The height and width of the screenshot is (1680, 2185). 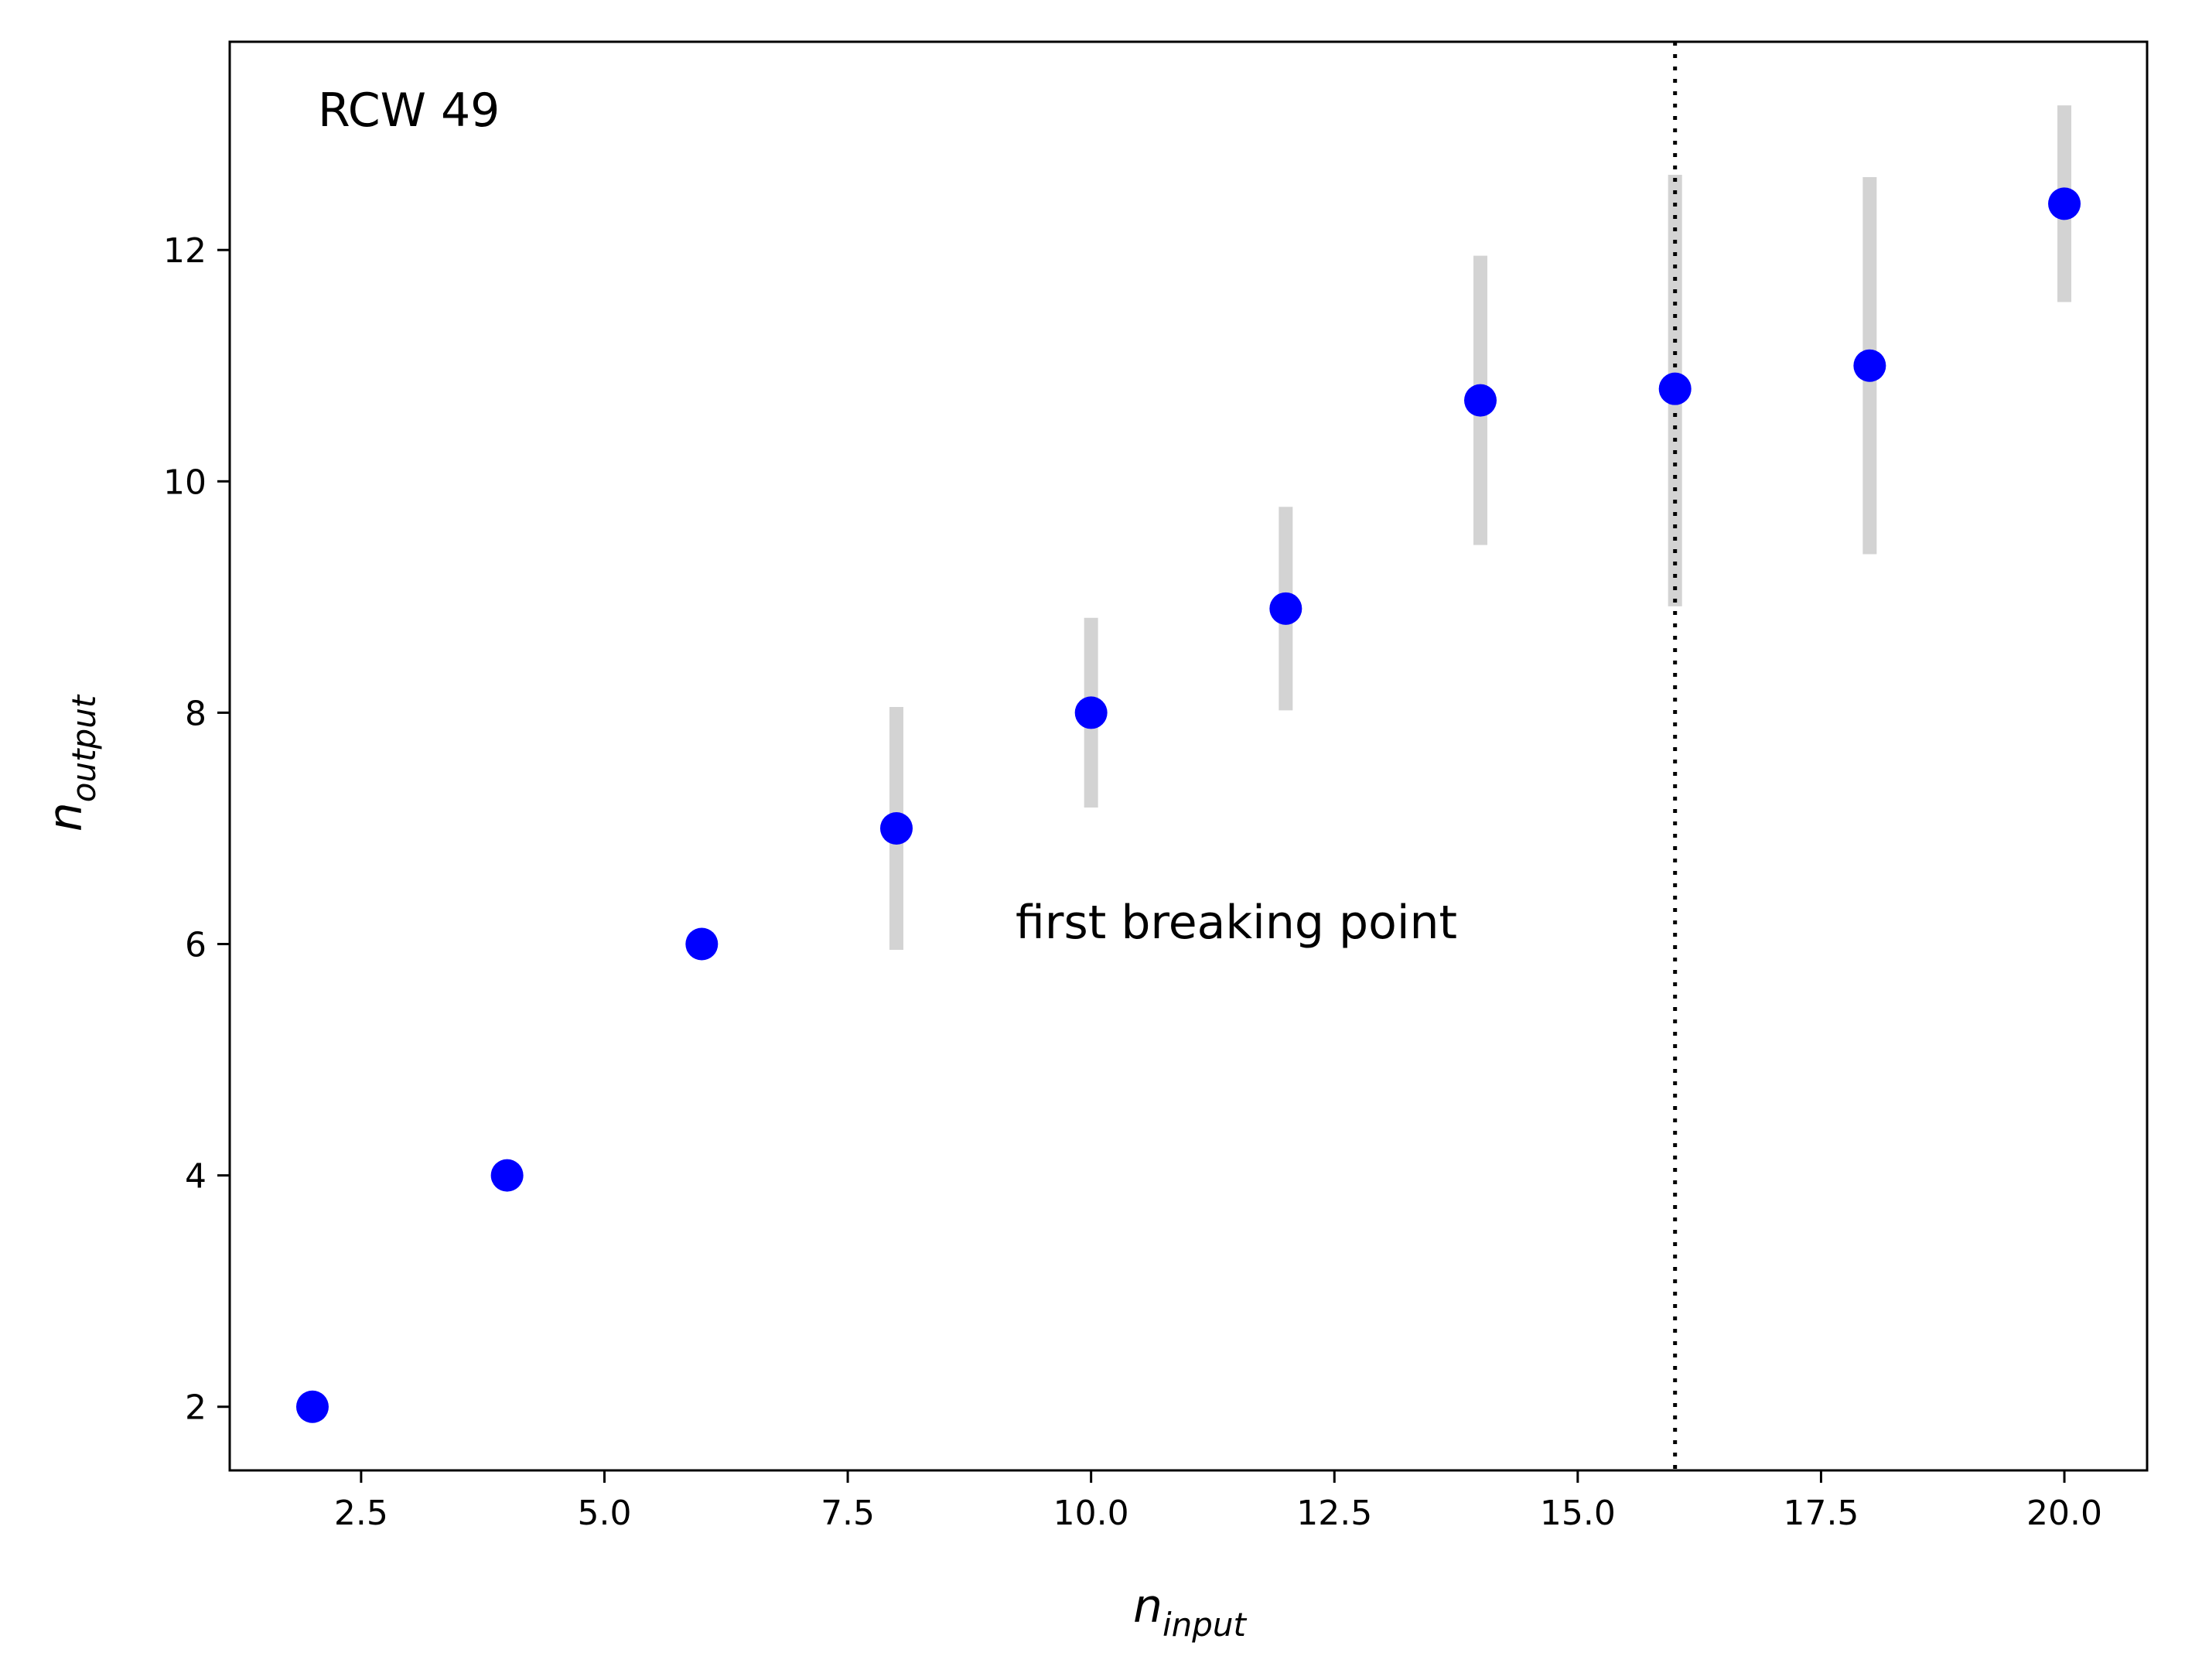 What do you see at coordinates (848, 1514) in the screenshot?
I see `x-tick-label: 7.5` at bounding box center [848, 1514].